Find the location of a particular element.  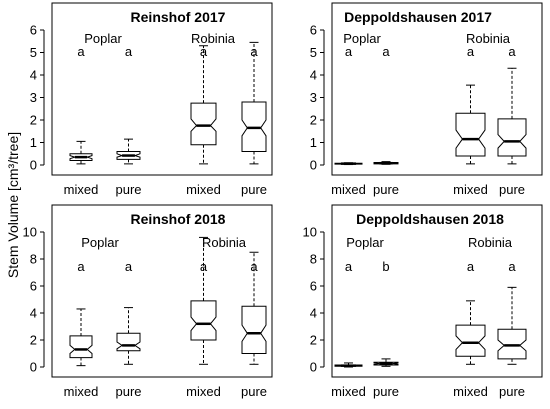

panel-title: Reinshof 2018 is located at coordinates (178, 219).